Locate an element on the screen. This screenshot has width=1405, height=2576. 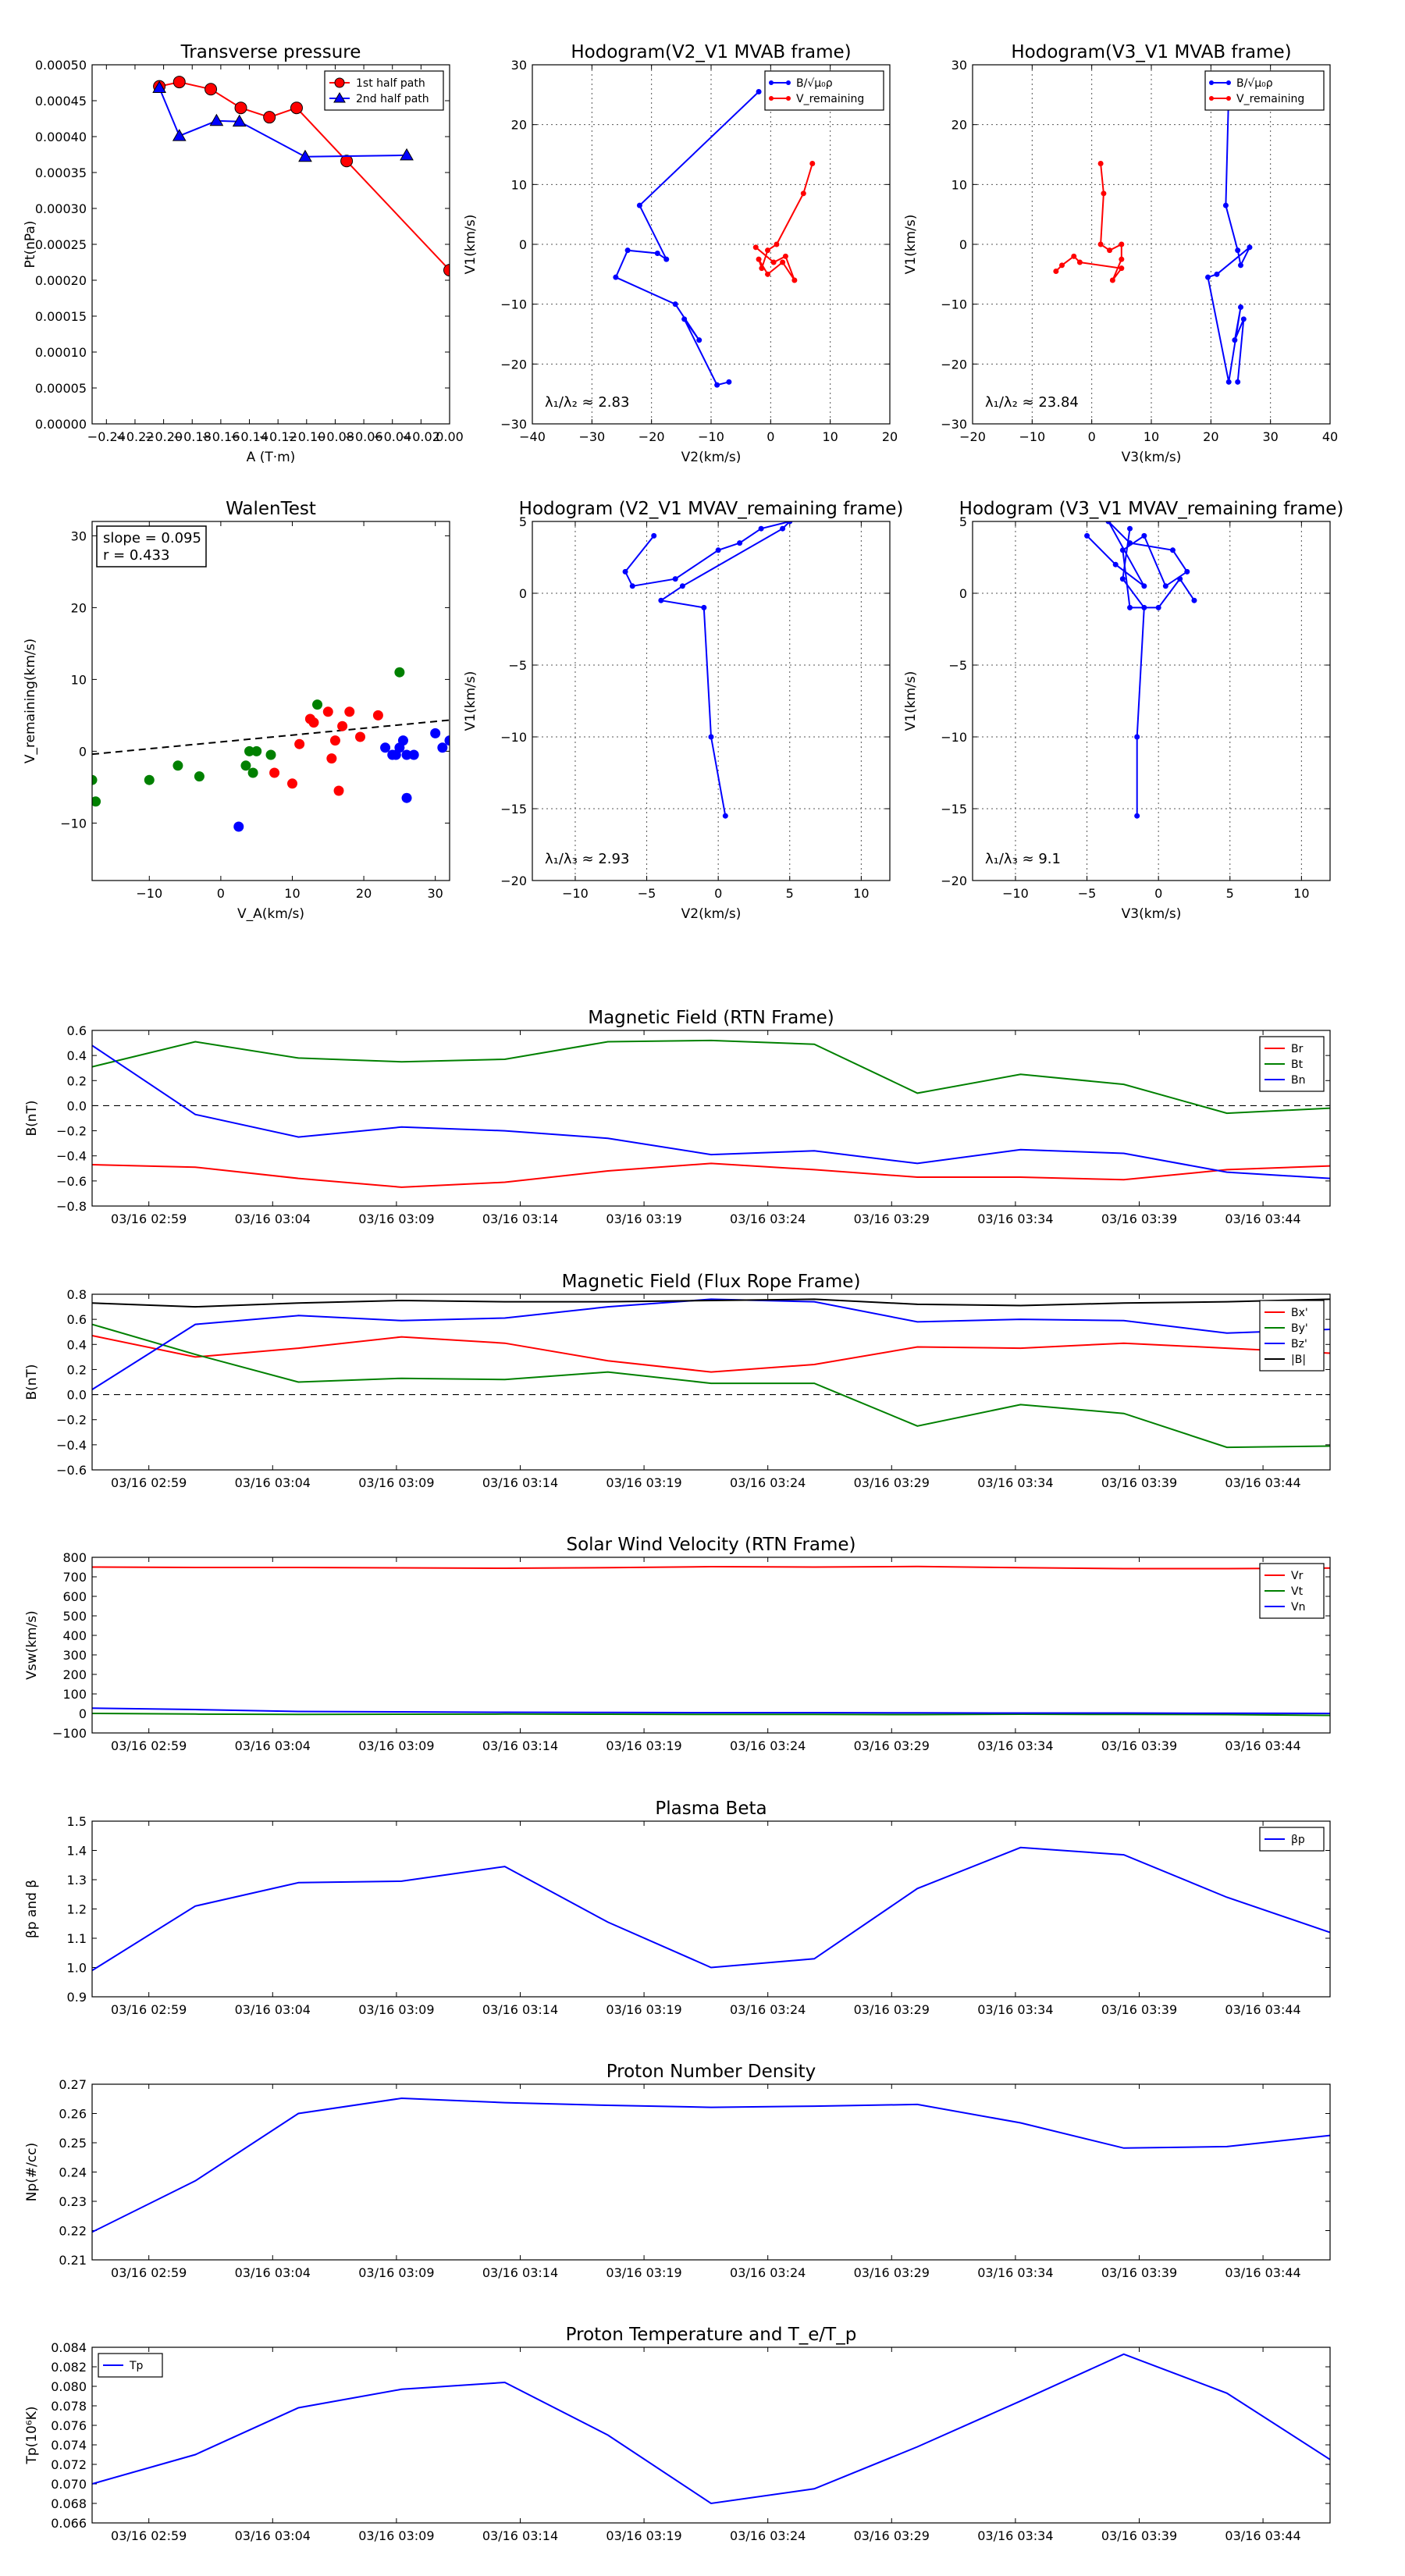
stats-box is located at coordinates (152, 546).